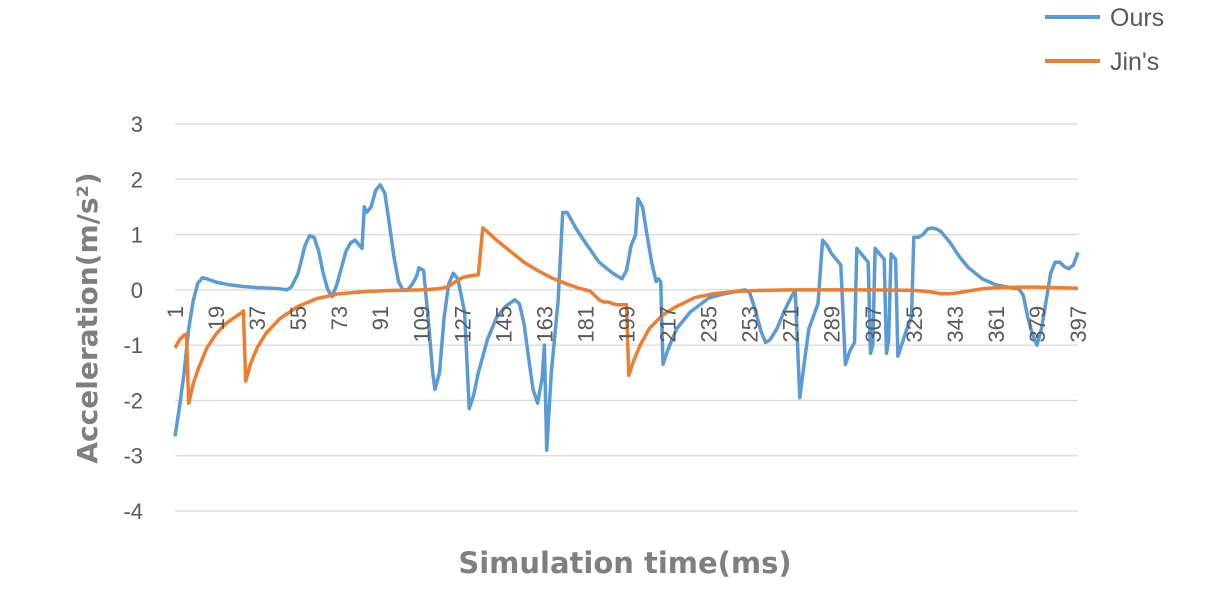 Image resolution: width=1222 pixels, height=594 pixels. I want to click on x-tick-label: 289, so click(832, 324).